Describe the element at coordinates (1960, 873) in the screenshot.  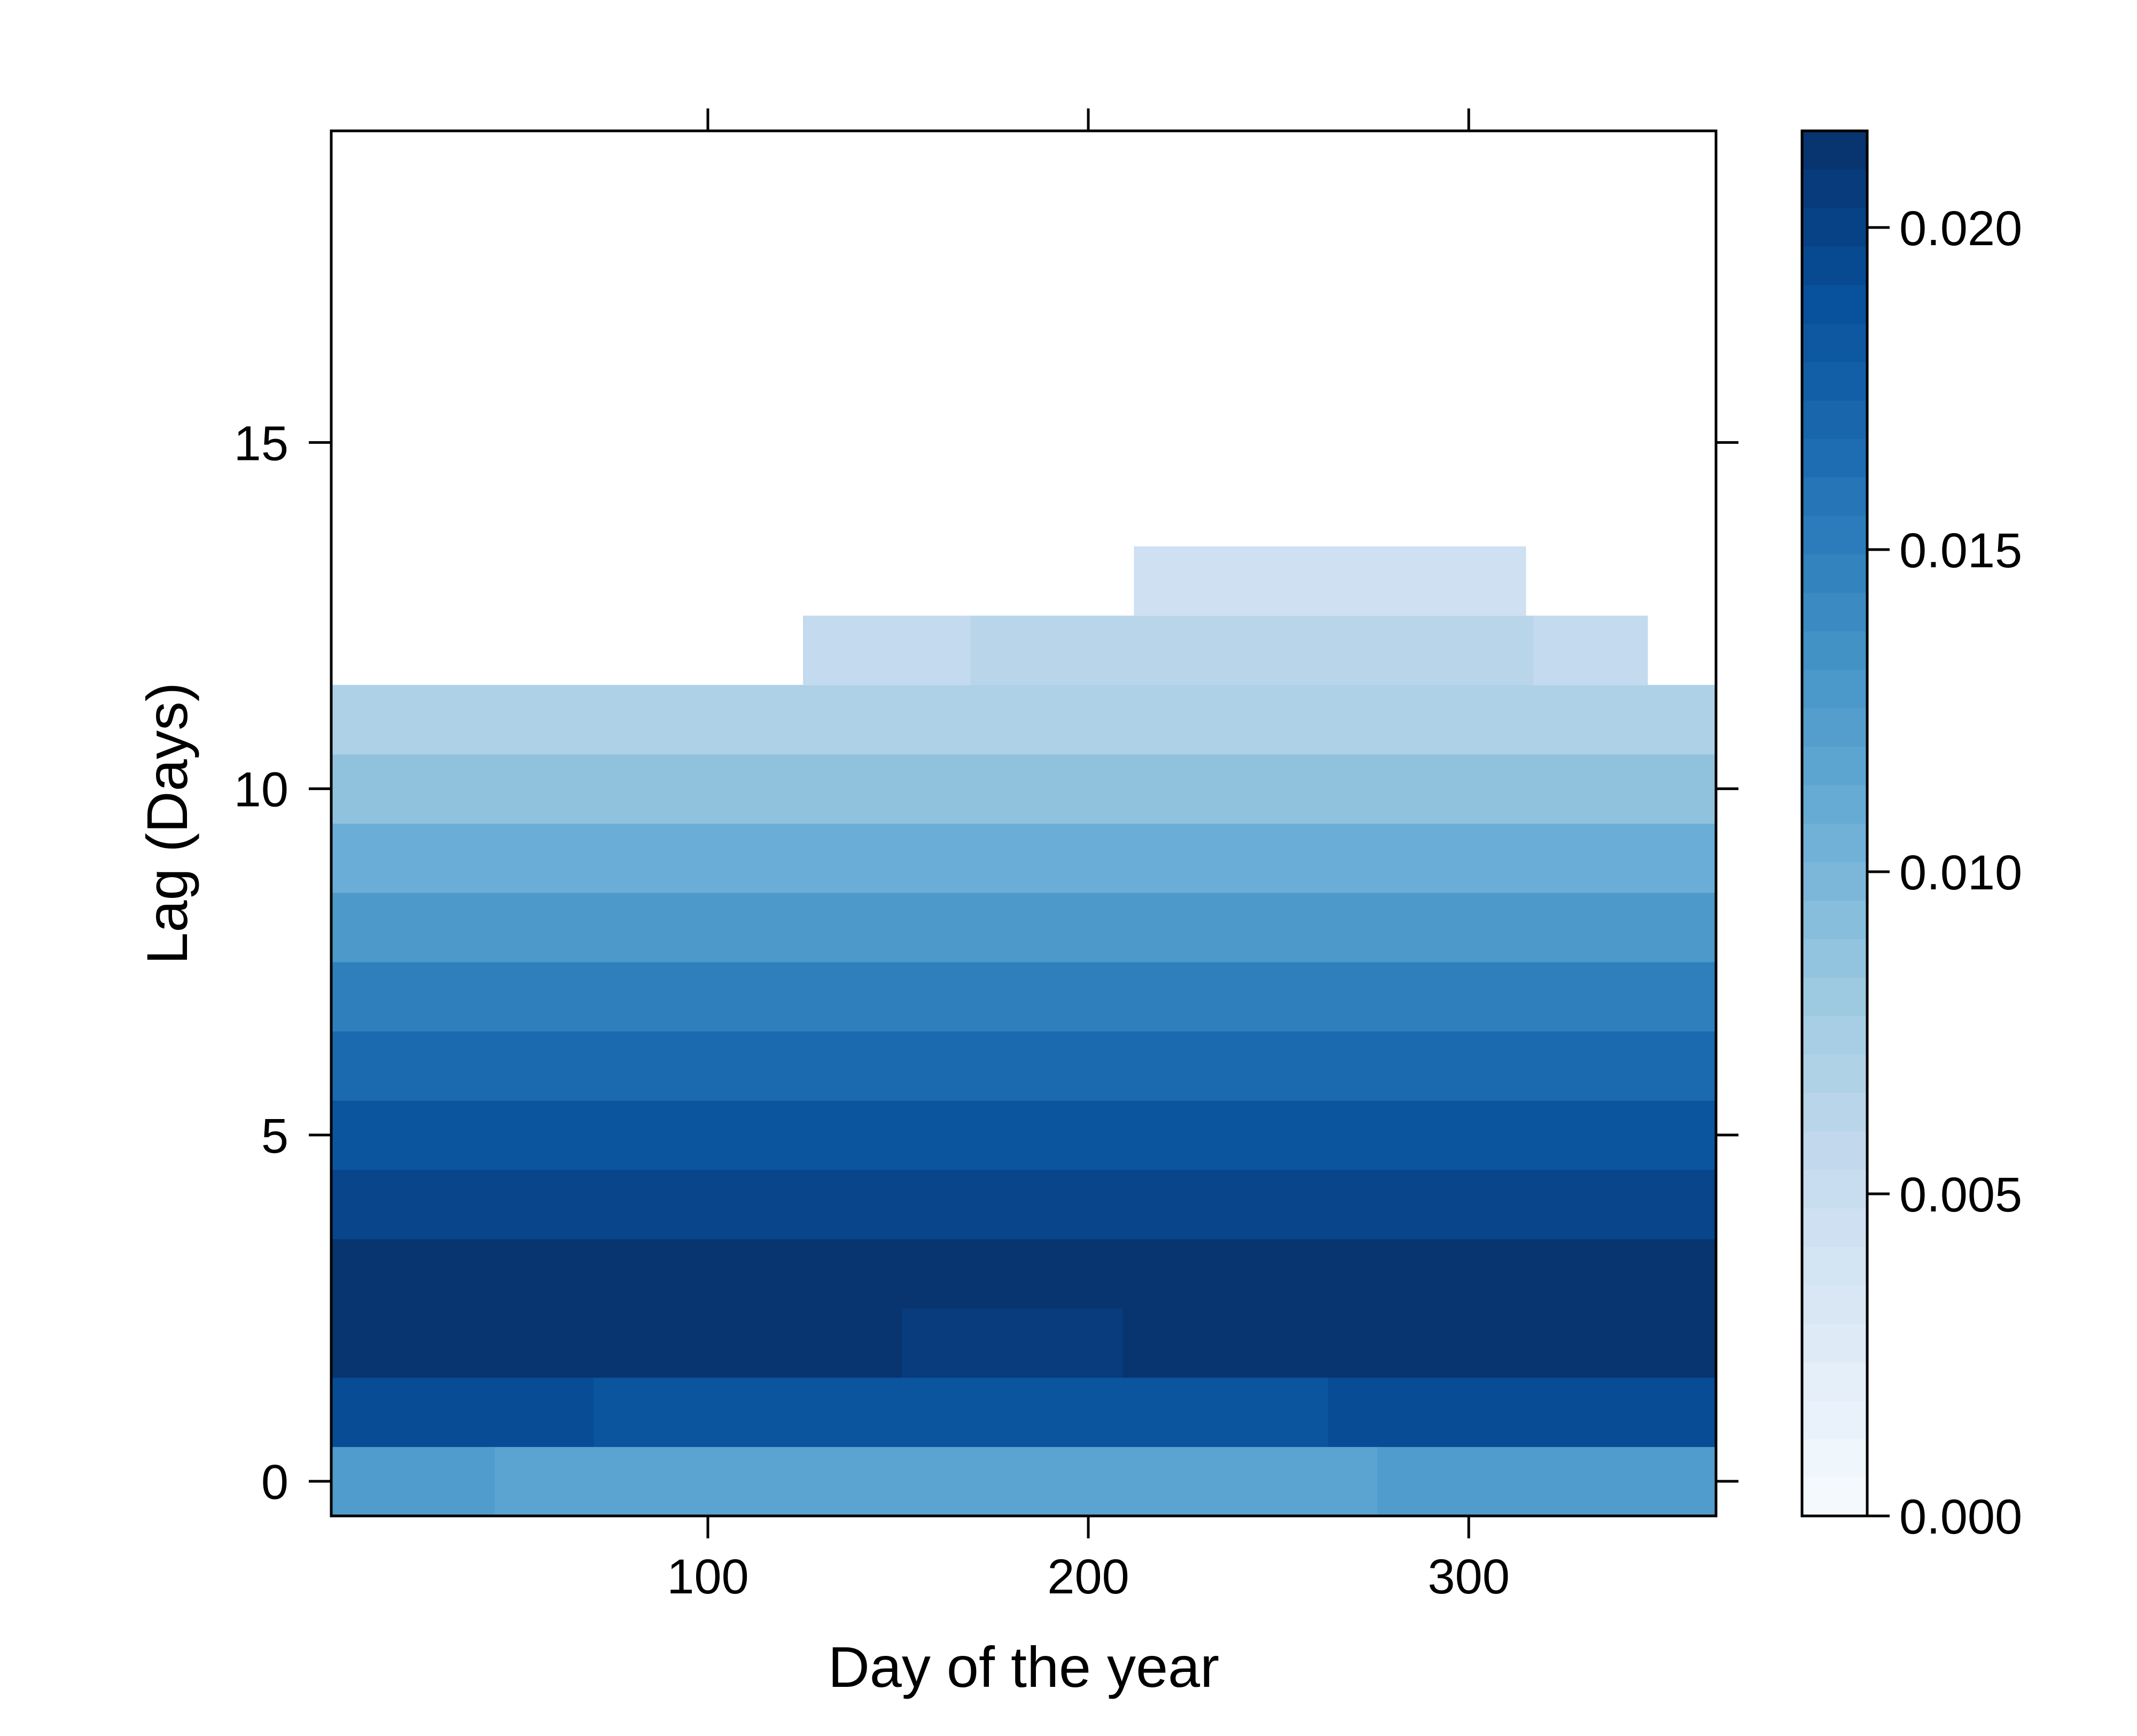
I see `colorbar-tick-label: 0.010` at that location.